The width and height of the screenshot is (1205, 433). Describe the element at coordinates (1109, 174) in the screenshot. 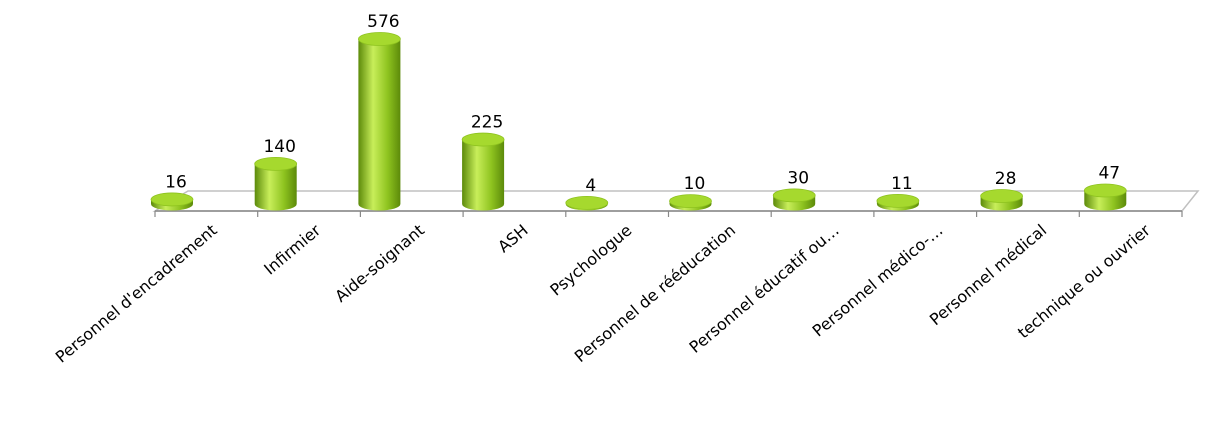

I see `data-label: 47` at that location.